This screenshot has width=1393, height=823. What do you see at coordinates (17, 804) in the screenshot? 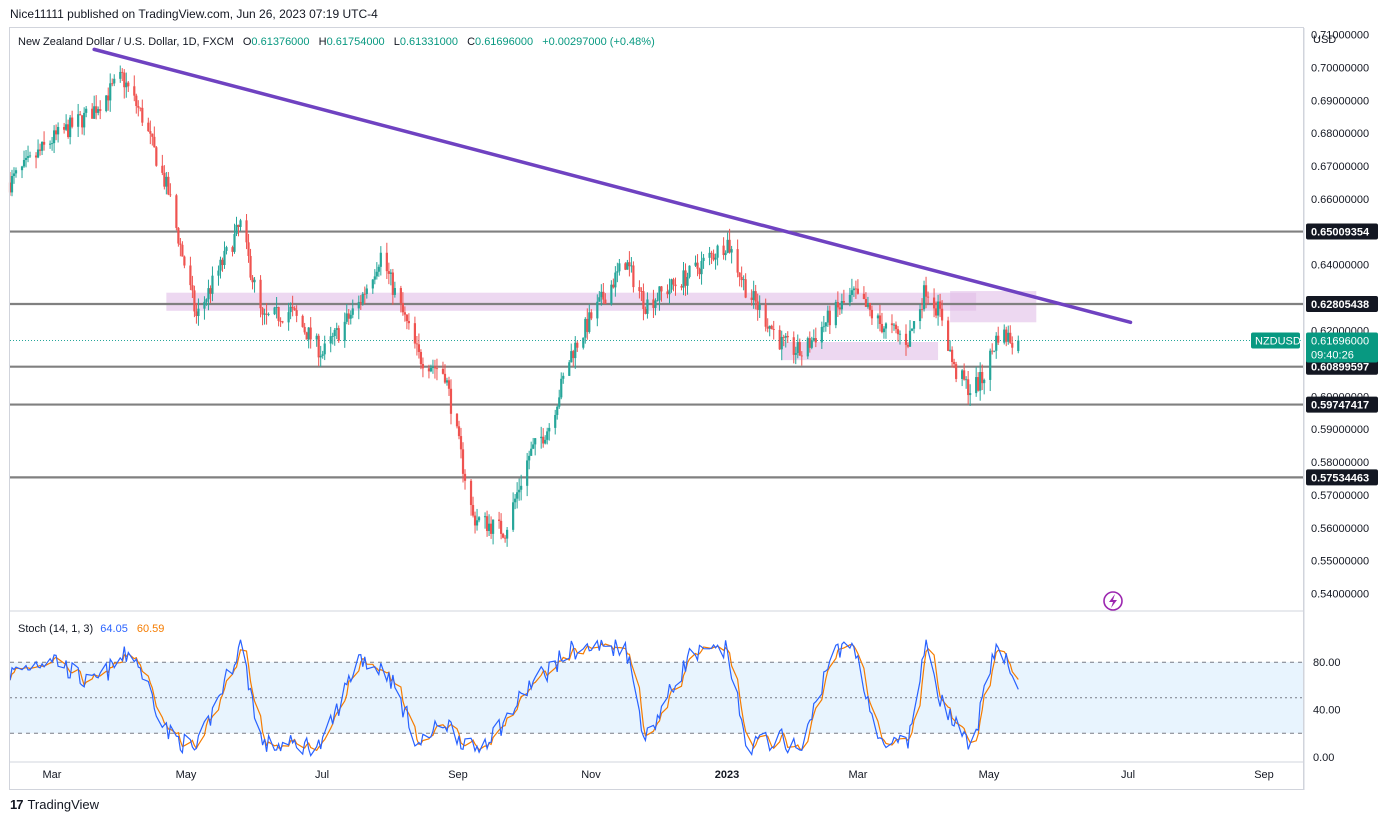
I see `tradingview-logo-icon: 17` at bounding box center [17, 804].